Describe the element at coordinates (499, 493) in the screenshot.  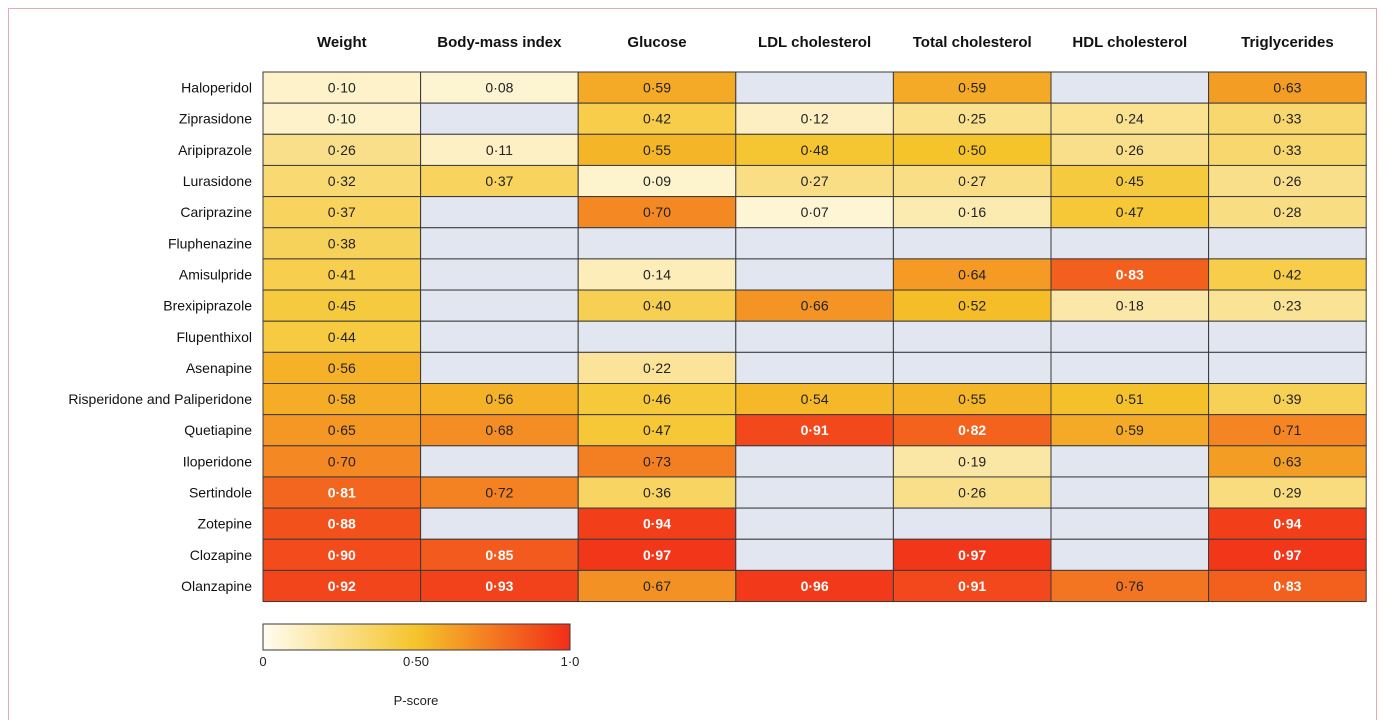
I see `cell-value-label: 0·72` at that location.